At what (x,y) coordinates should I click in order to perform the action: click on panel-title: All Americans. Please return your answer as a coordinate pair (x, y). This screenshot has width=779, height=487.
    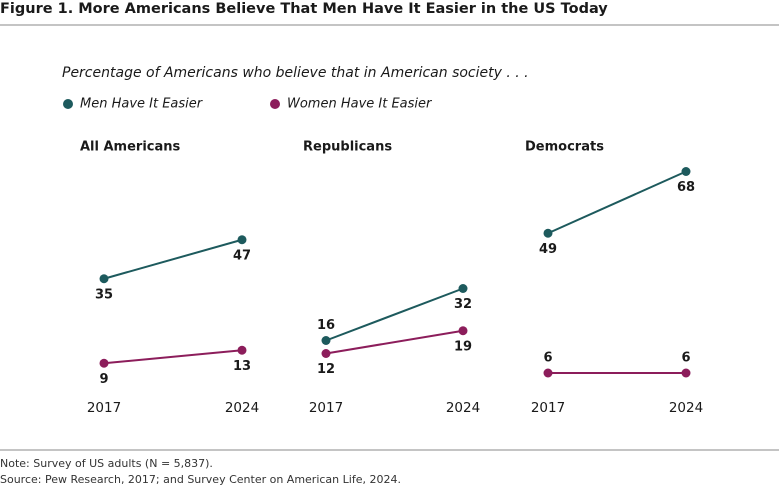
    Looking at the image, I should click on (130, 147).